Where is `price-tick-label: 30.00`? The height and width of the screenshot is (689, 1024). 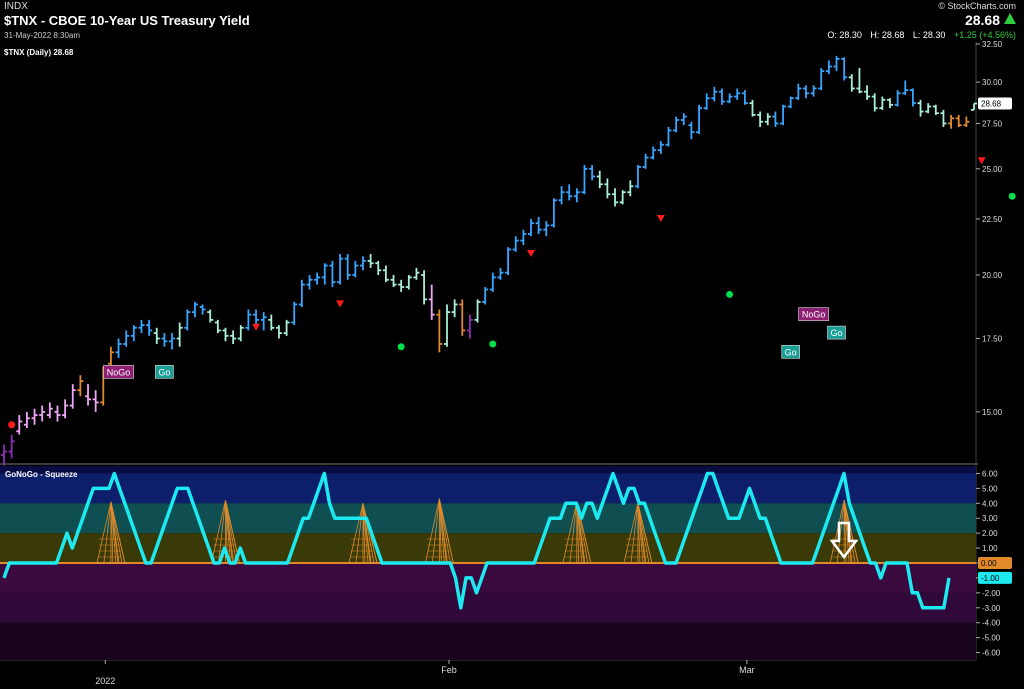 price-tick-label: 30.00 is located at coordinates (992, 82).